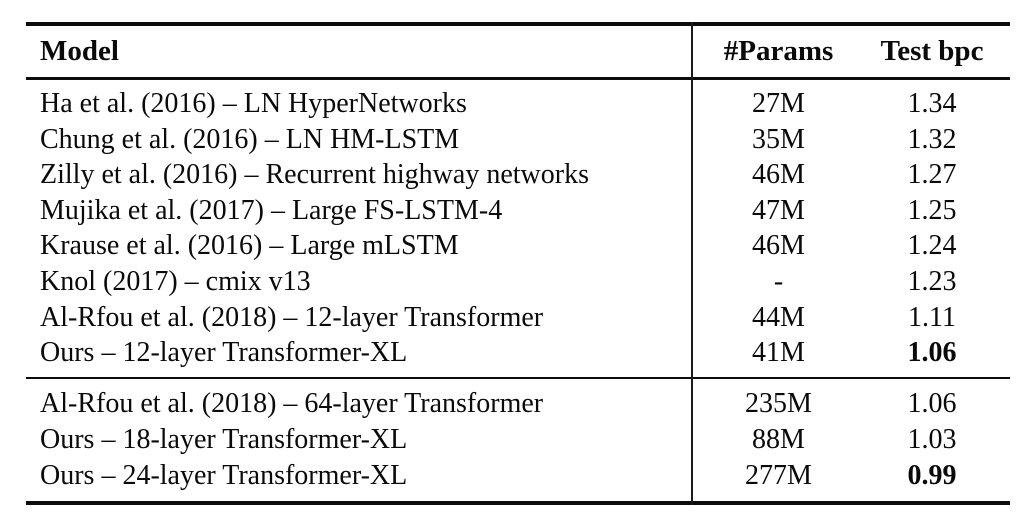 The image size is (1020, 532). Describe the element at coordinates (932, 246) in the screenshot. I see `bpc-cell: 1.24` at that location.